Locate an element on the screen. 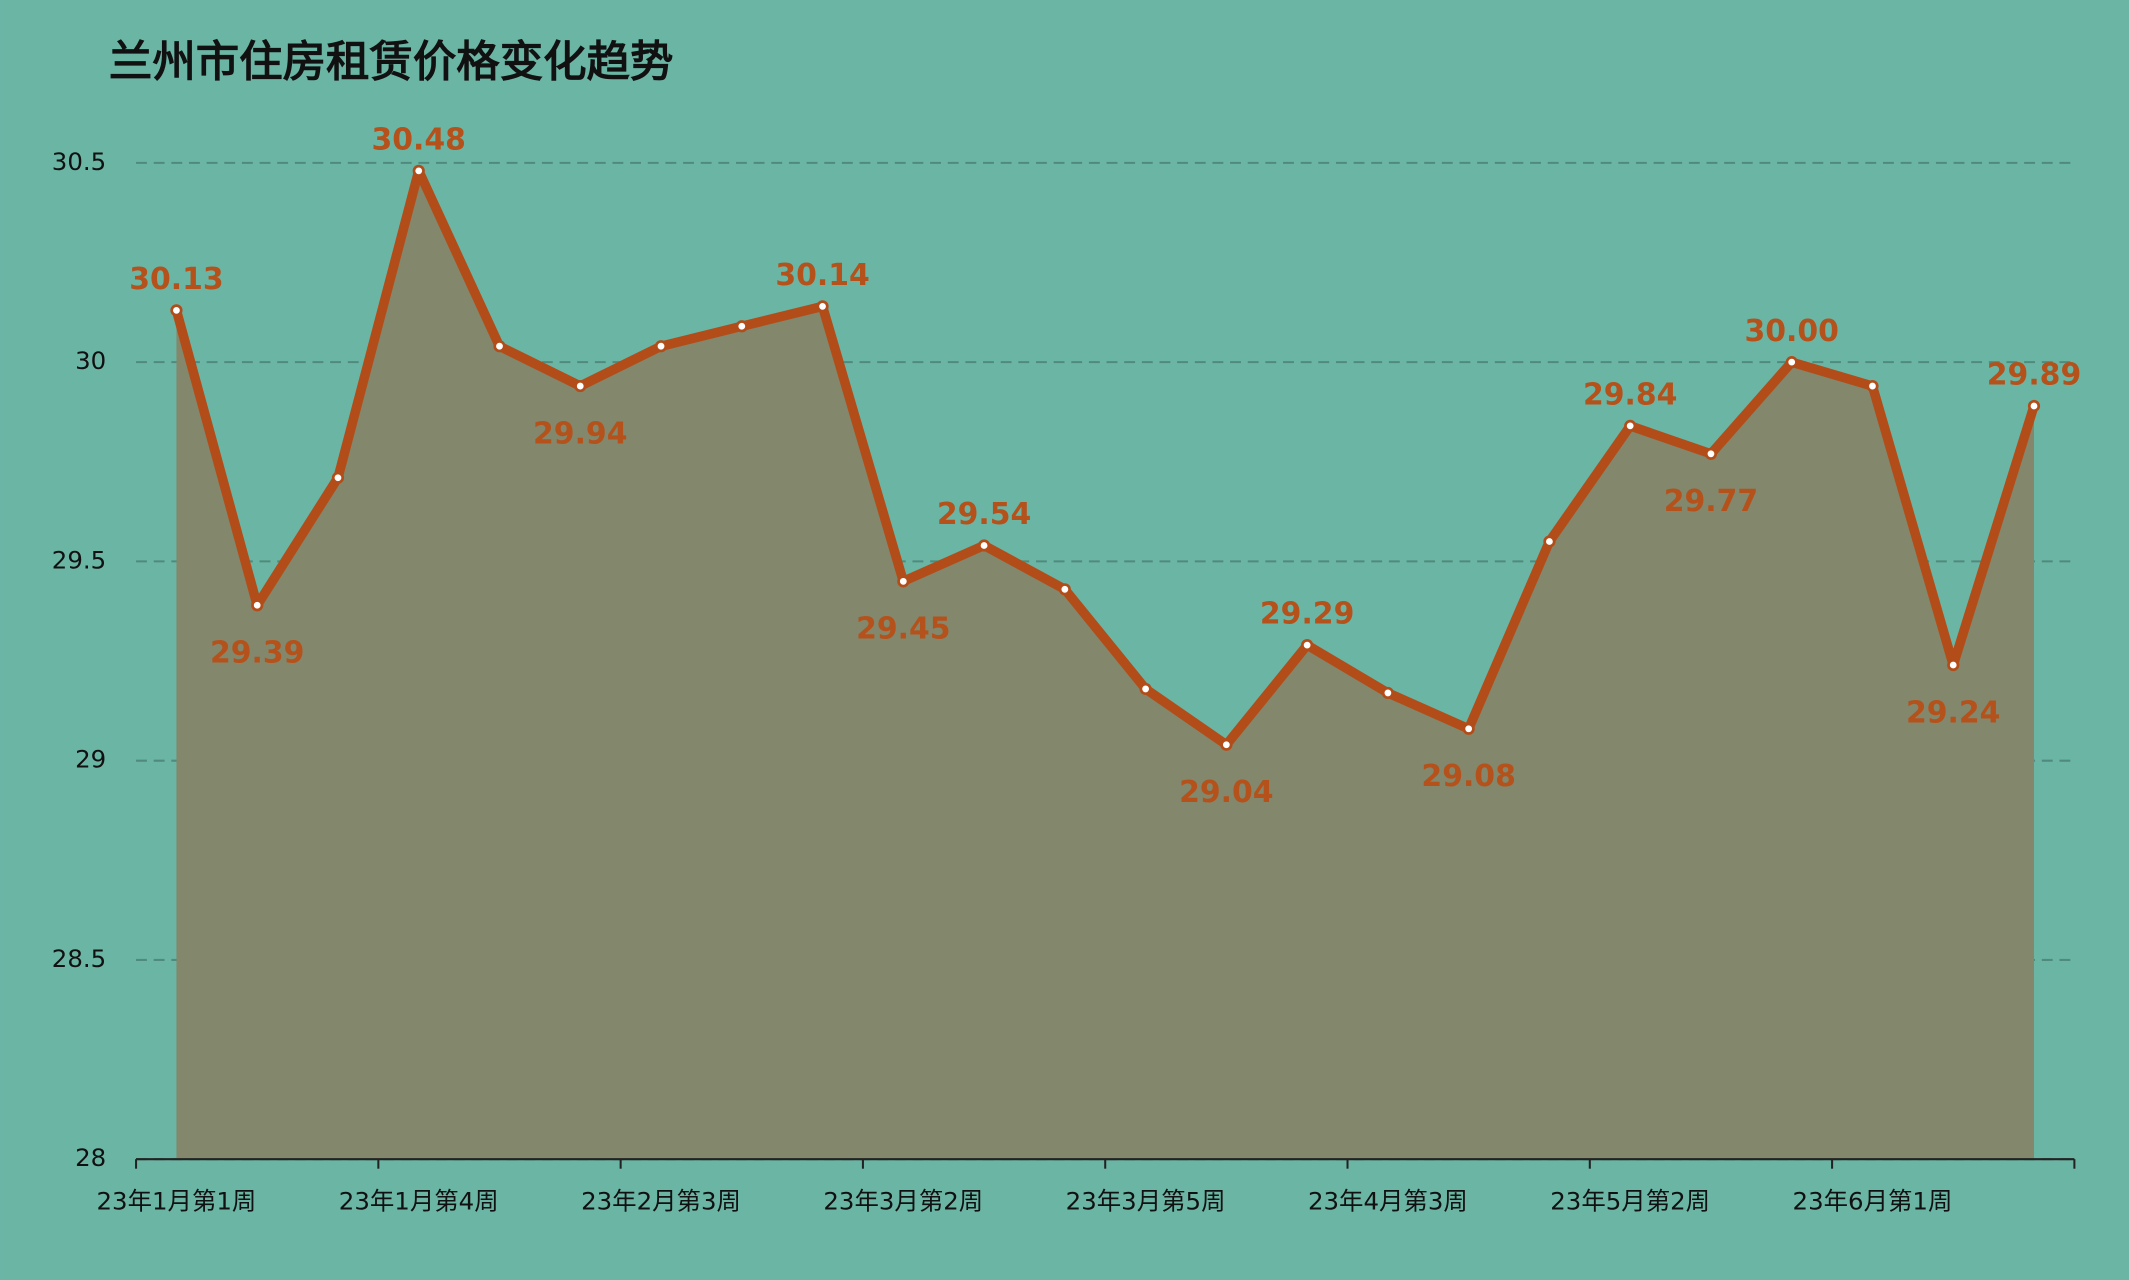 The width and height of the screenshot is (2129, 1280). x-tick-label: 23年2月第3周 is located at coordinates (661, 1201).